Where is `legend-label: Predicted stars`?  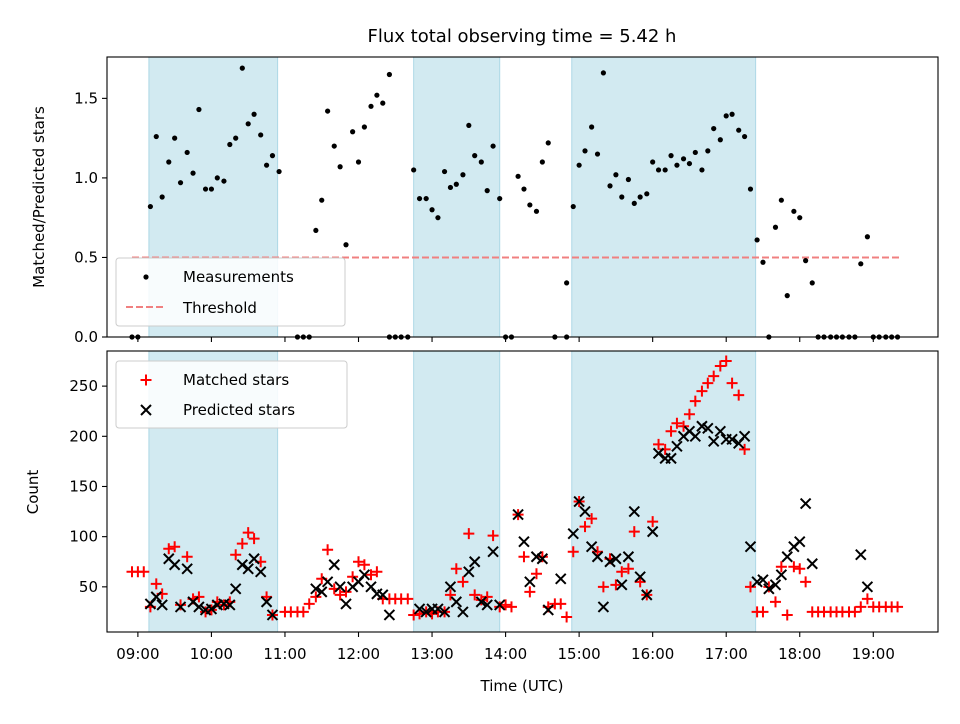
legend-label: Predicted stars is located at coordinates (239, 410).